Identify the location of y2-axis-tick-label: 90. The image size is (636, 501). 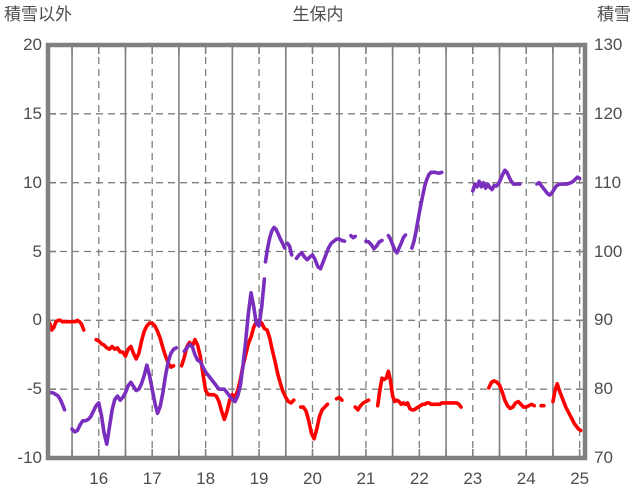
(603, 320).